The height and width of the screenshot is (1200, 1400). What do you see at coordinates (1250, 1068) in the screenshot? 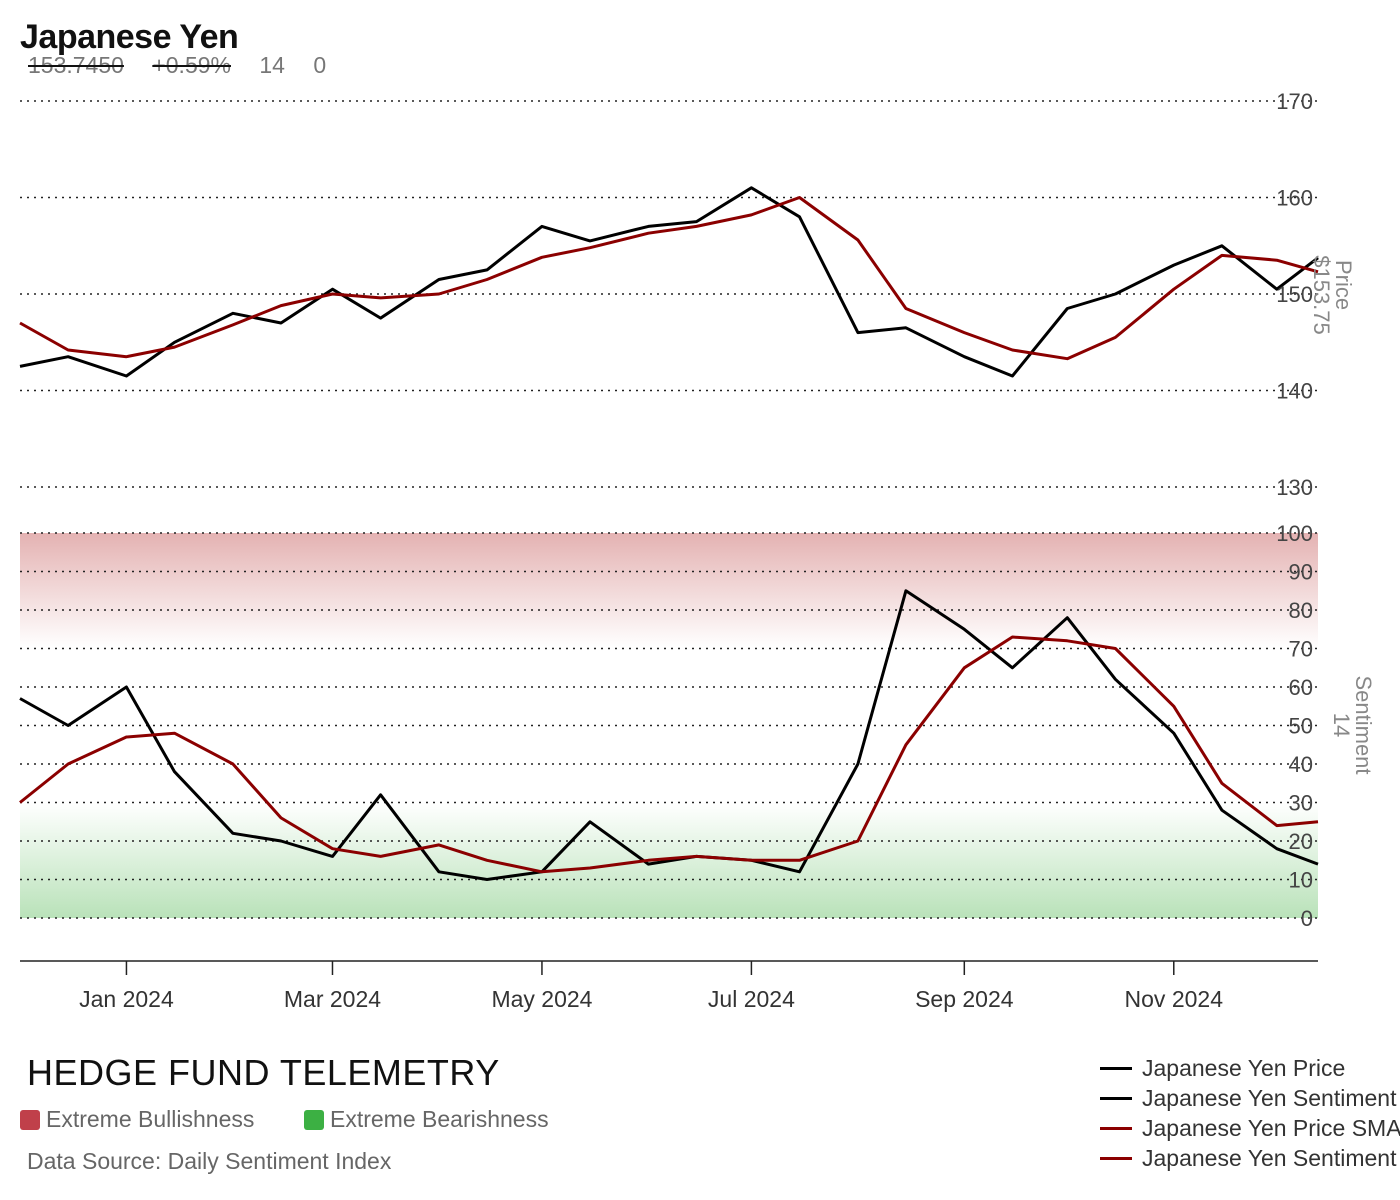
I see `legend-item-price: Japanese Yen Price` at bounding box center [1250, 1068].